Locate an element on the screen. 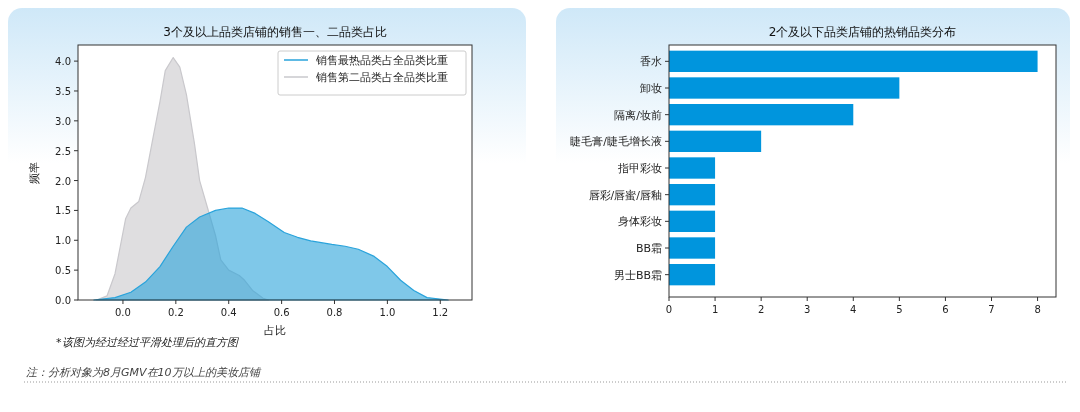 Image resolution: width=1080 pixels, height=412 pixels. y-tick-label: 隔离/妆前 is located at coordinates (638, 115).